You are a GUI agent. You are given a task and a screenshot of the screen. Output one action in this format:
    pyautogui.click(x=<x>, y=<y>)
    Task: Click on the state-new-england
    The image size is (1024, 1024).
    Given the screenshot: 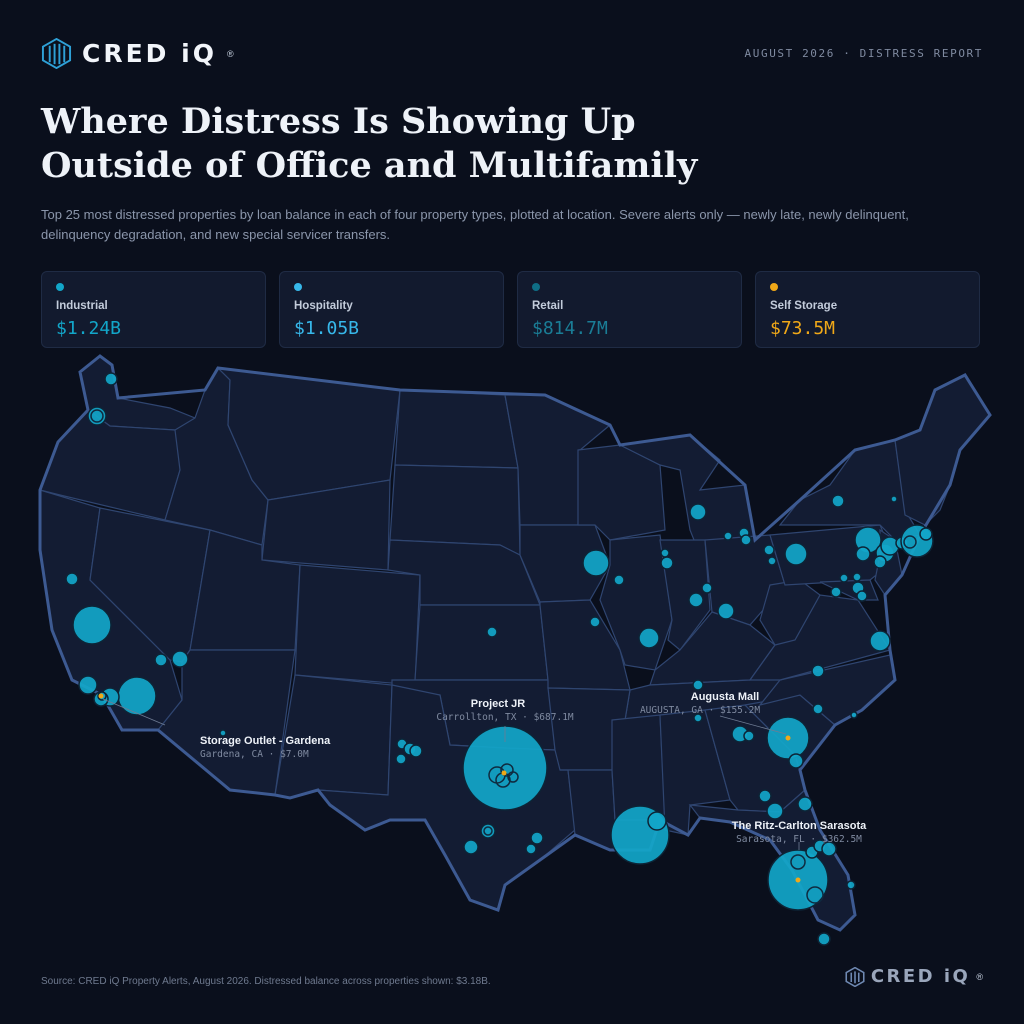 What is the action you would take?
    pyautogui.click(x=942, y=450)
    